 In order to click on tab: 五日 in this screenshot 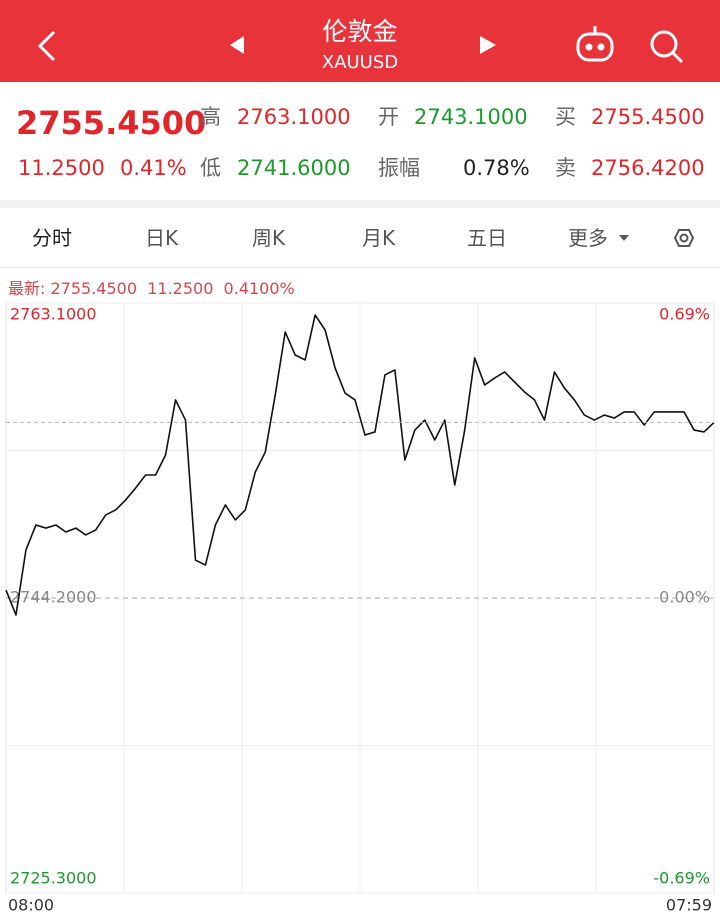, I will do `click(487, 238)`.